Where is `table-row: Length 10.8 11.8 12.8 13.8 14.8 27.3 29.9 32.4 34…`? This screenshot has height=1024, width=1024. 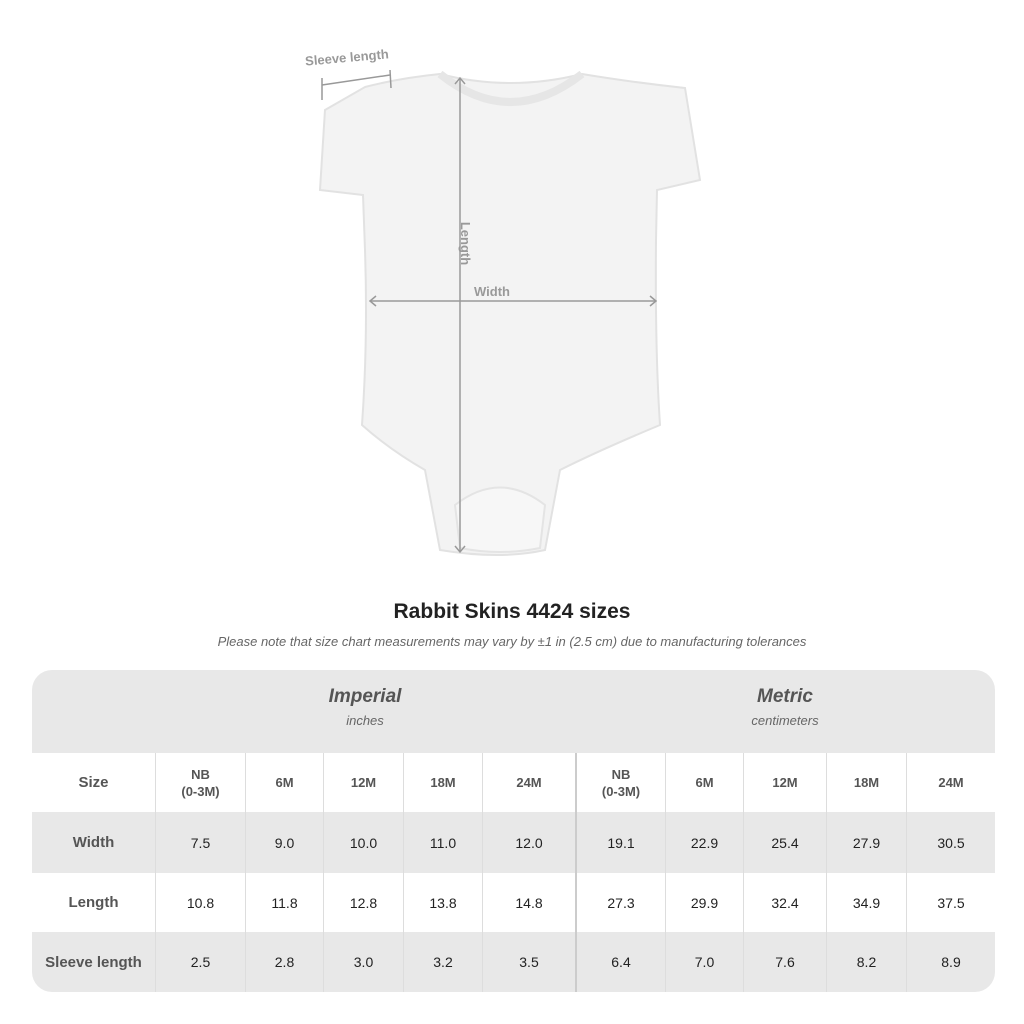
table-row: Length 10.8 11.8 12.8 13.8 14.8 27.3 29.9 32.4 34… is located at coordinates (513, 902).